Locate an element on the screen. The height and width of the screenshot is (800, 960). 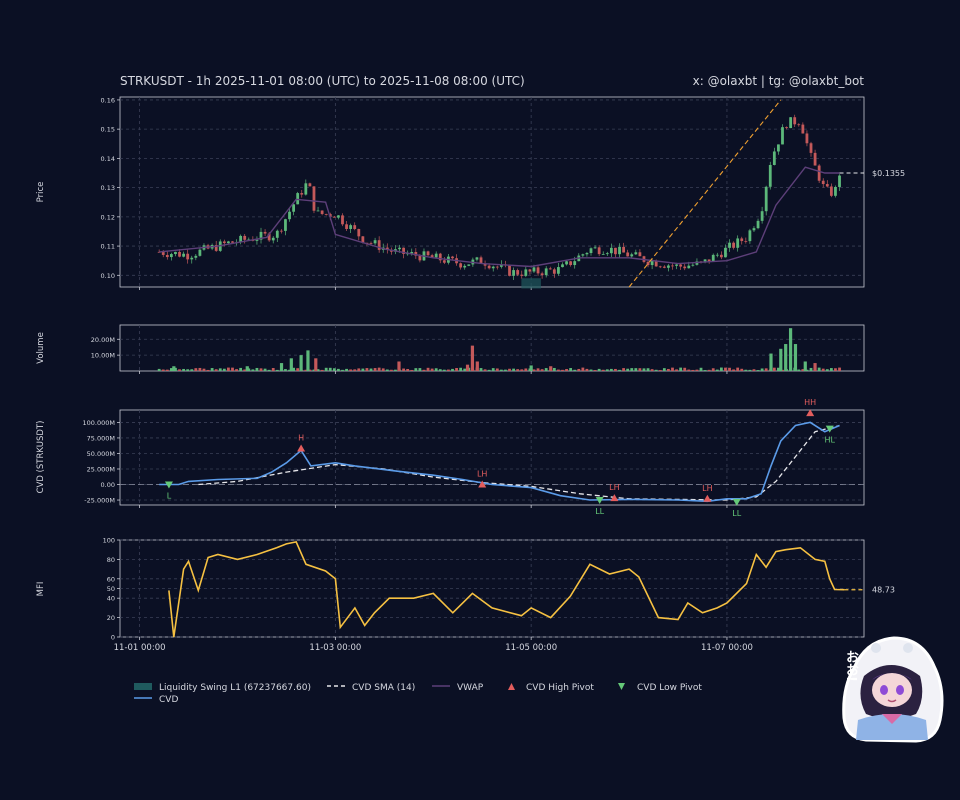
y-axis-label: Price is located at coordinates (41, 192).